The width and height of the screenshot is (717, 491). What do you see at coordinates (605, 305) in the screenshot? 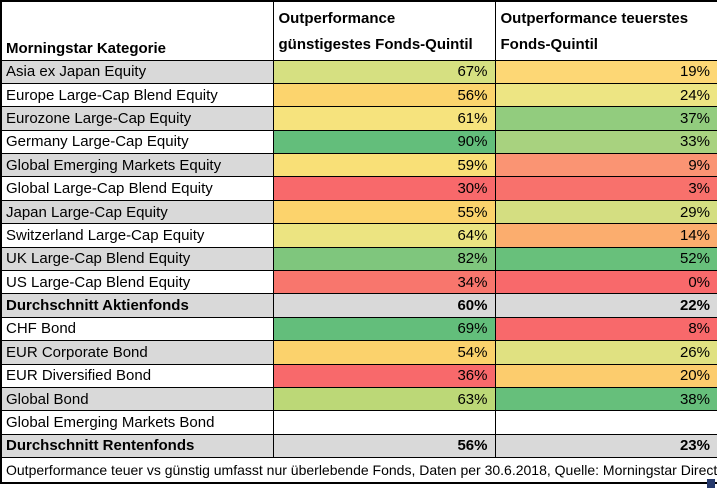
I see `most-expensive-quintile-value-cell: 22%` at bounding box center [605, 305].